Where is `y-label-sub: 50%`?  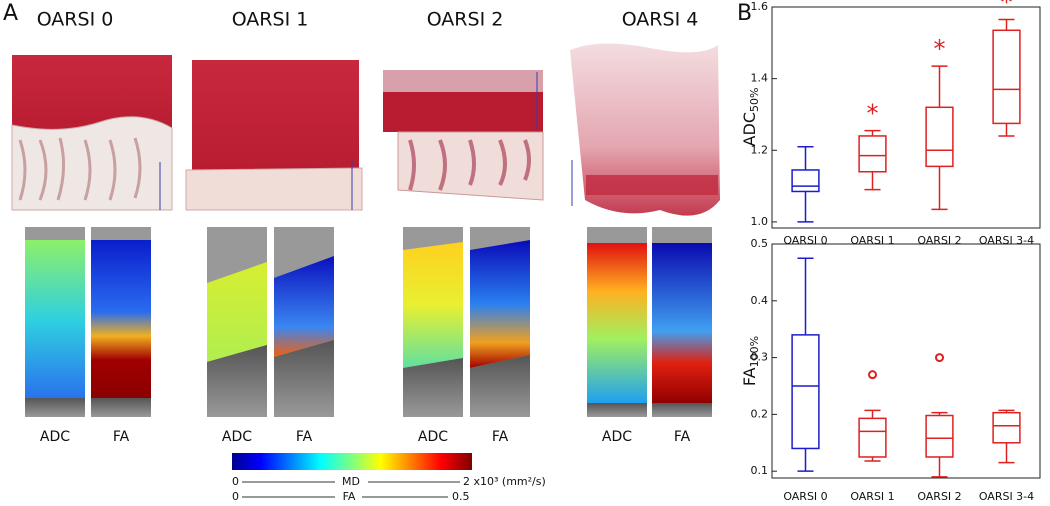 y-label-sub: 50% is located at coordinates (754, 100).